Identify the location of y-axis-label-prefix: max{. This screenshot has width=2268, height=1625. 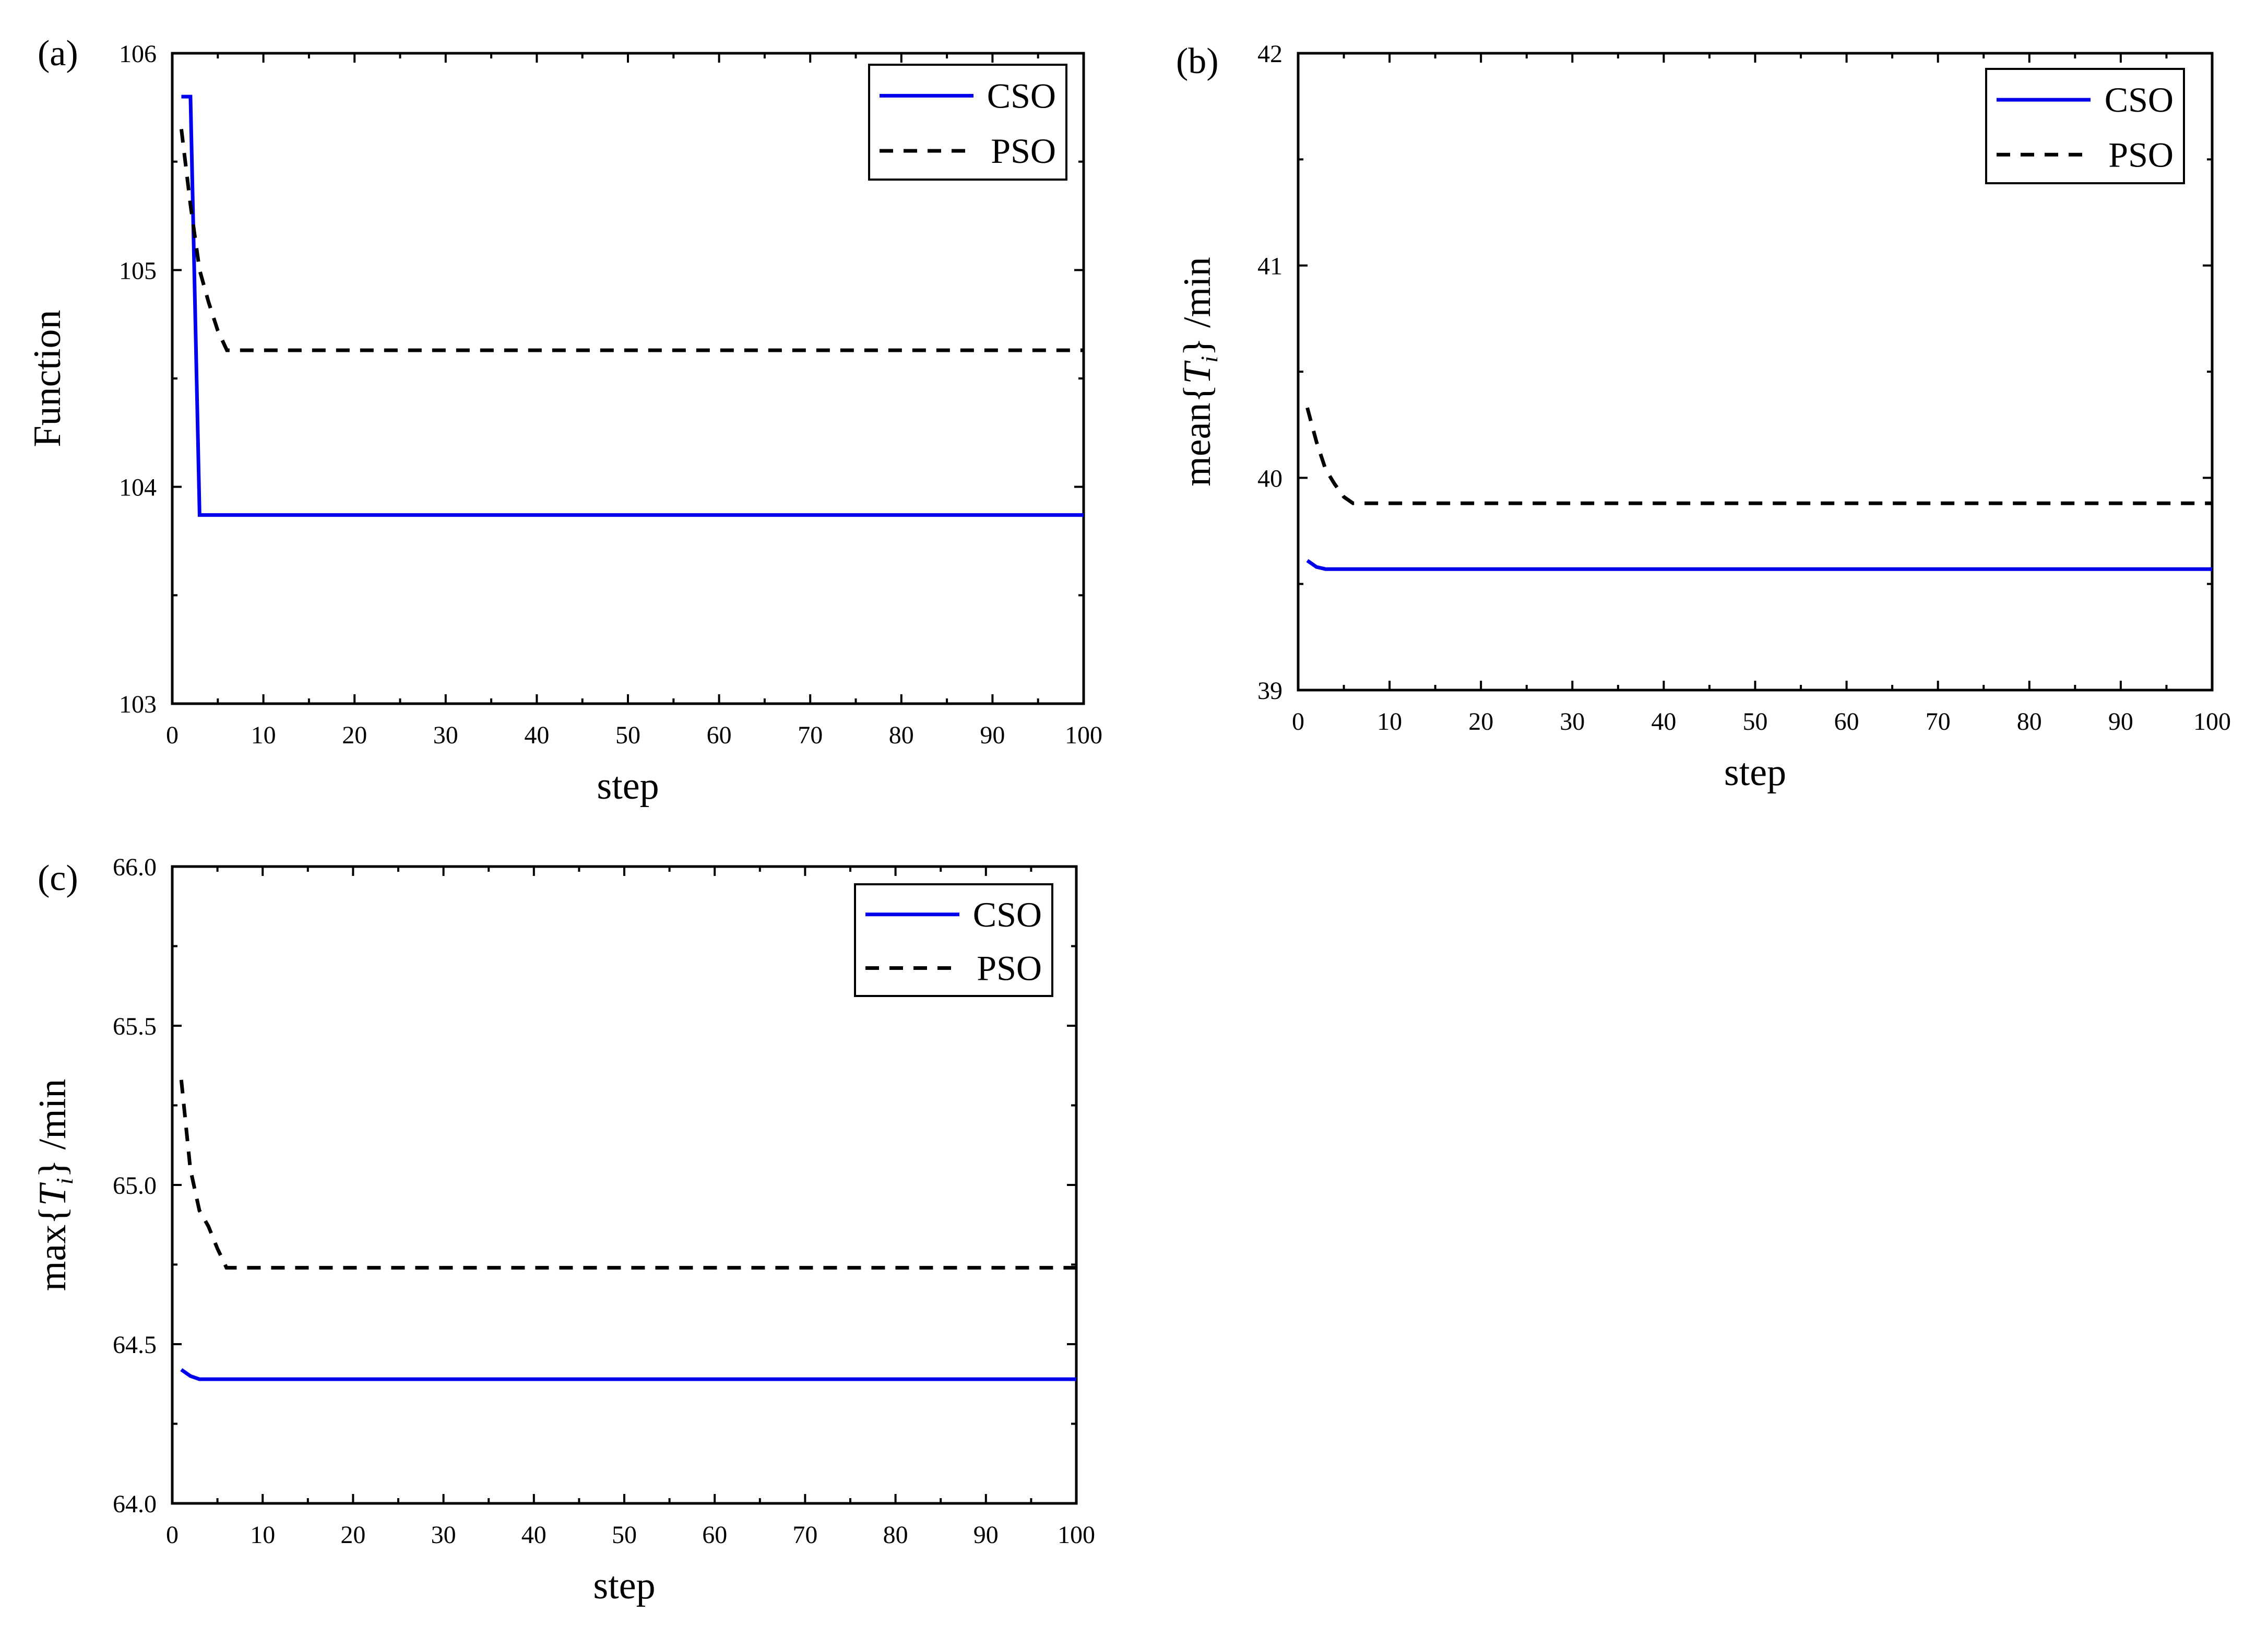
(53, 1248).